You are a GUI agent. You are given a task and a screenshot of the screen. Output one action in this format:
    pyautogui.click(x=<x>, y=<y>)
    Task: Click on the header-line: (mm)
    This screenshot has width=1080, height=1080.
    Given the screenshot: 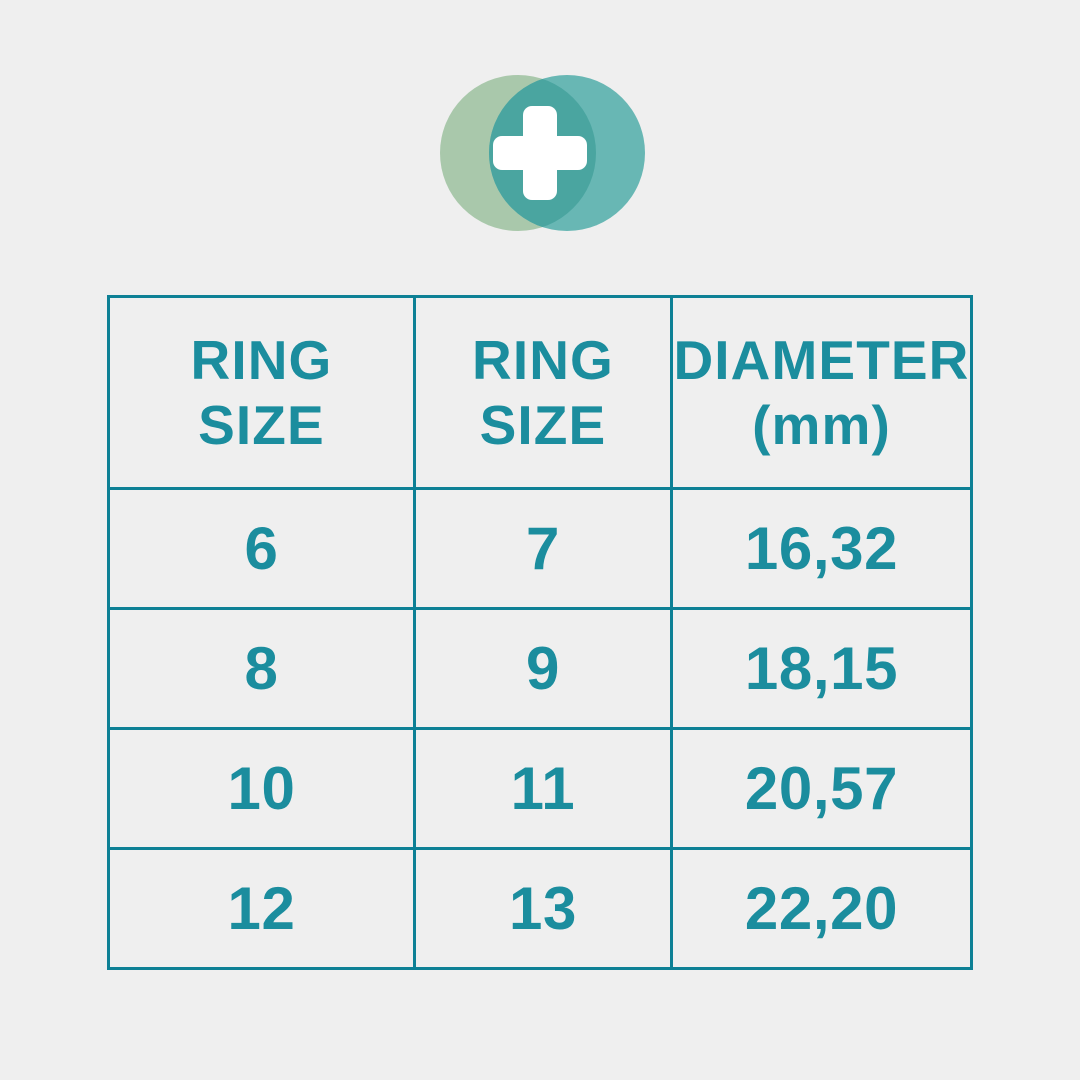 What is the action you would take?
    pyautogui.click(x=821, y=424)
    